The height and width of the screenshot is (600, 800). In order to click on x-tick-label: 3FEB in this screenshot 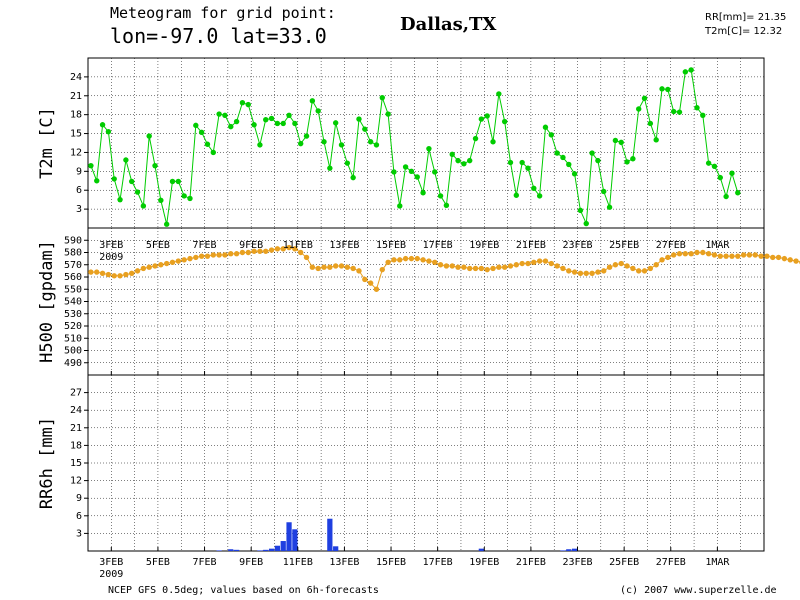, I will do `click(111, 245)`.